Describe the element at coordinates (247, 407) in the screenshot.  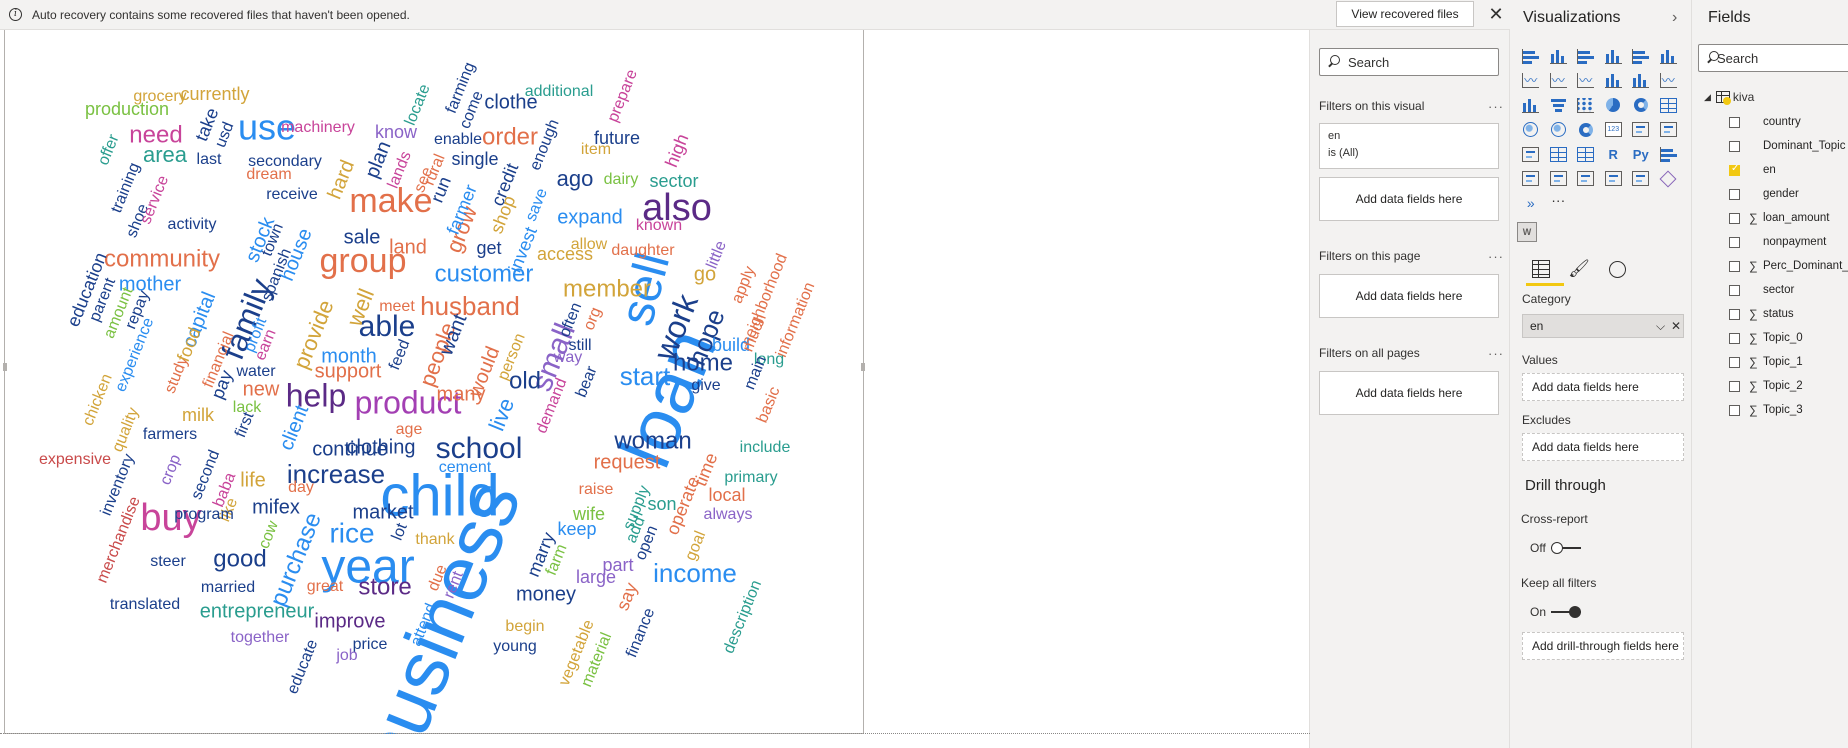
I see `wordcloud-word: lack` at that location.